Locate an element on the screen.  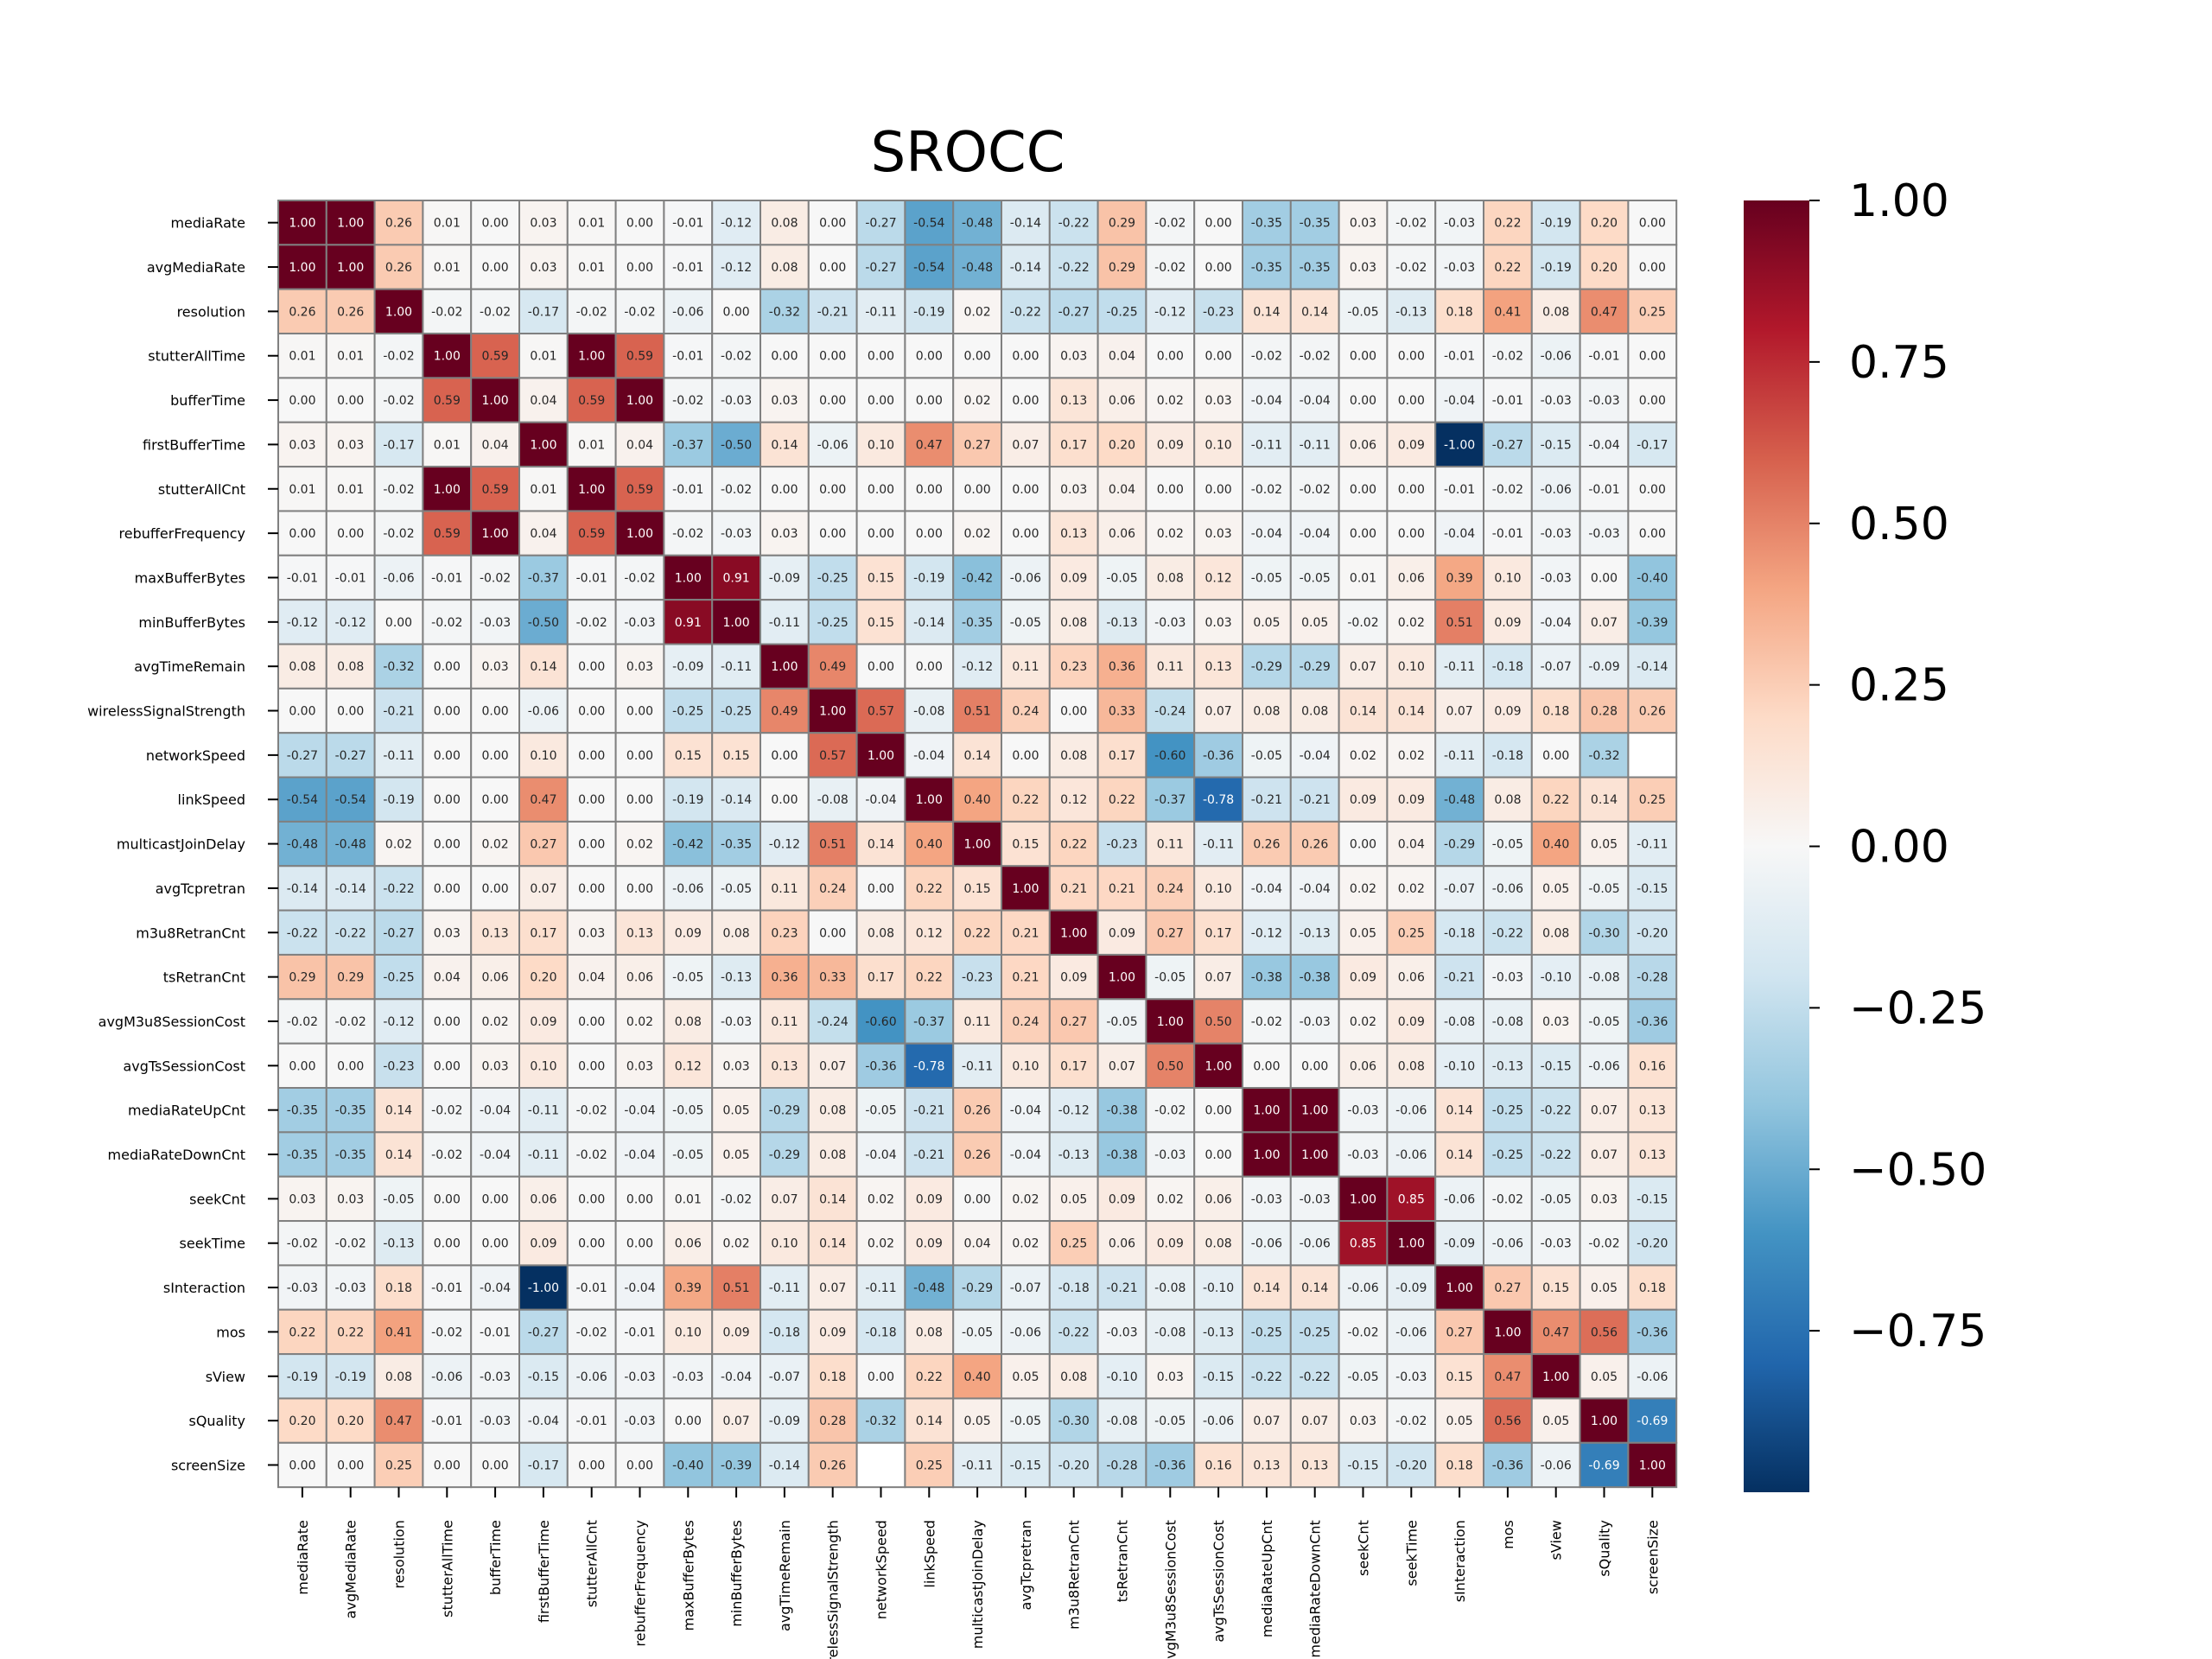
cell-value-mediaRateUpCnt-mediaRate: -0.35 is located at coordinates (302, 1111).